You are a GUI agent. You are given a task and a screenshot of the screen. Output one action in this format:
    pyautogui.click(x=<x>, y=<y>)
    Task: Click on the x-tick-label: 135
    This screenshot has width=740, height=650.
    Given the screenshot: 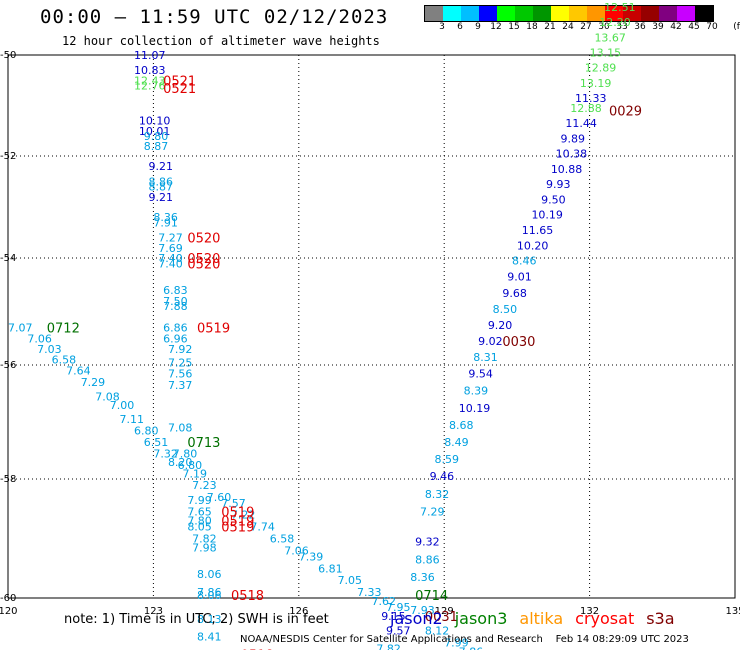 What is the action you would take?
    pyautogui.click(x=732, y=611)
    